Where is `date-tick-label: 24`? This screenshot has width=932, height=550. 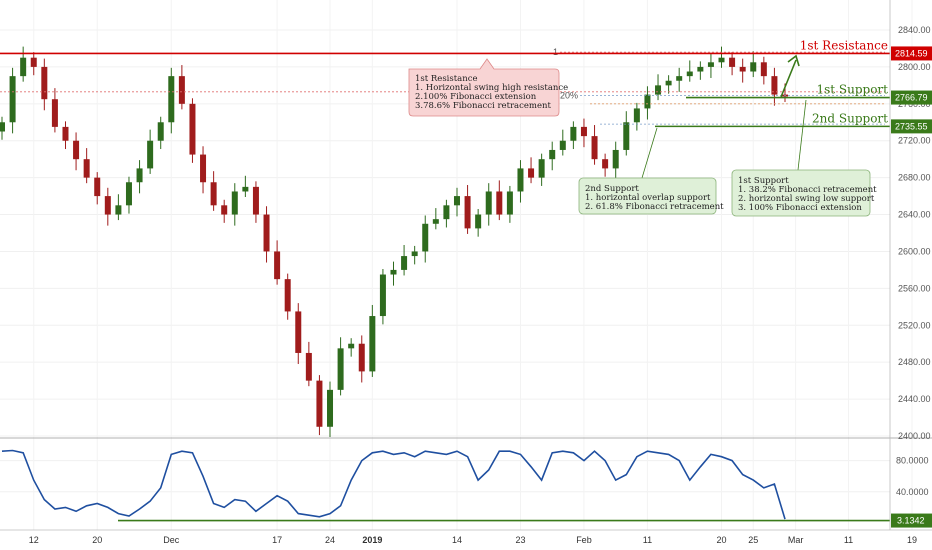
date-tick-label: 24 is located at coordinates (330, 540).